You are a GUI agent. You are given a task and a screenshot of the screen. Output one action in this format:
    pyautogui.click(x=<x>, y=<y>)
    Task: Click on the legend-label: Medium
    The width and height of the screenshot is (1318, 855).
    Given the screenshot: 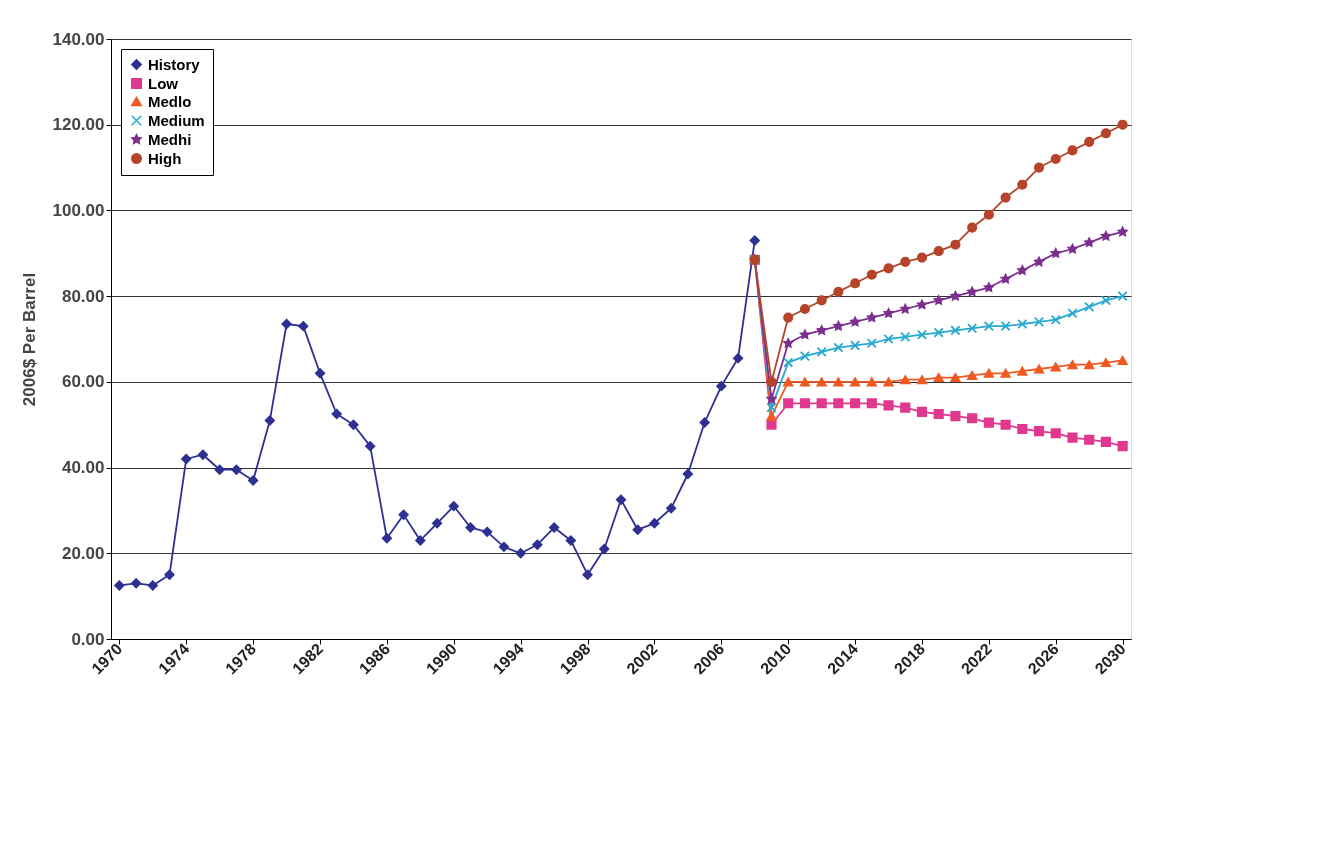 What is the action you would take?
    pyautogui.click(x=176, y=120)
    